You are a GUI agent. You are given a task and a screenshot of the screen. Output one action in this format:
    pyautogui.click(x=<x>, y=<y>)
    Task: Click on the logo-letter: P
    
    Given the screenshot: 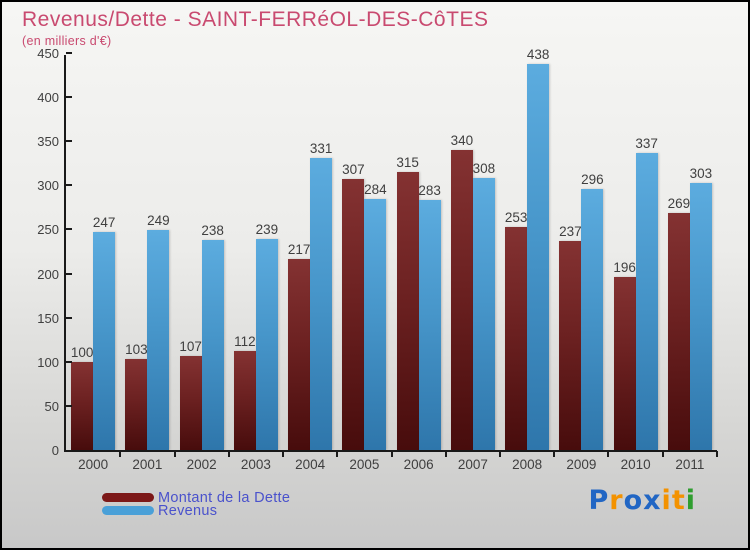 What is the action you would take?
    pyautogui.click(x=599, y=500)
    